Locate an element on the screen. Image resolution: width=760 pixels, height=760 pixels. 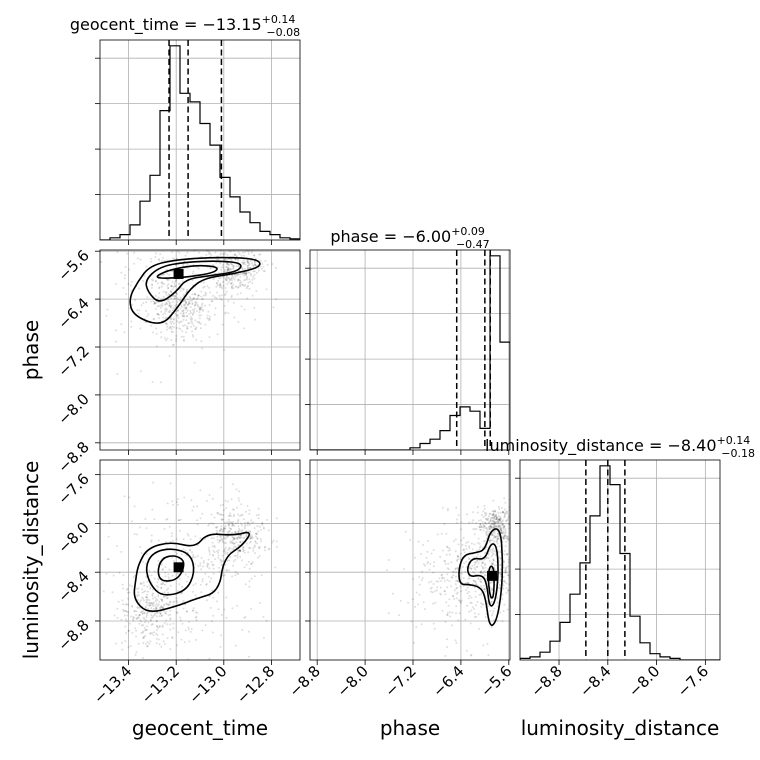
plot-area is located at coordinates (454, 577).